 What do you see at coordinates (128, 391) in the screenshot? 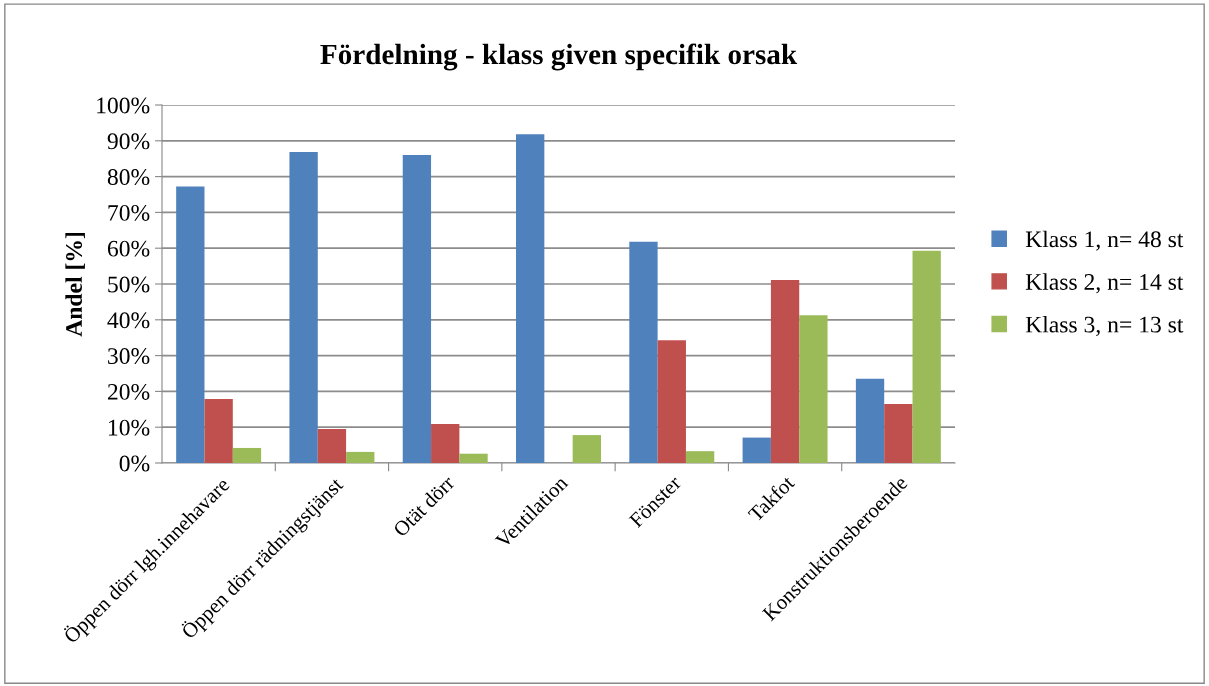
I see `y-tick-label: 20%` at bounding box center [128, 391].